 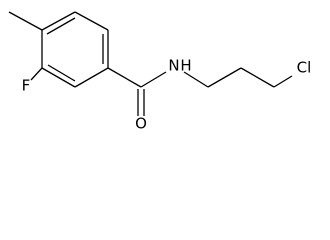 What do you see at coordinates (185, 66) in the screenshot?
I see `atom-label: H` at bounding box center [185, 66].